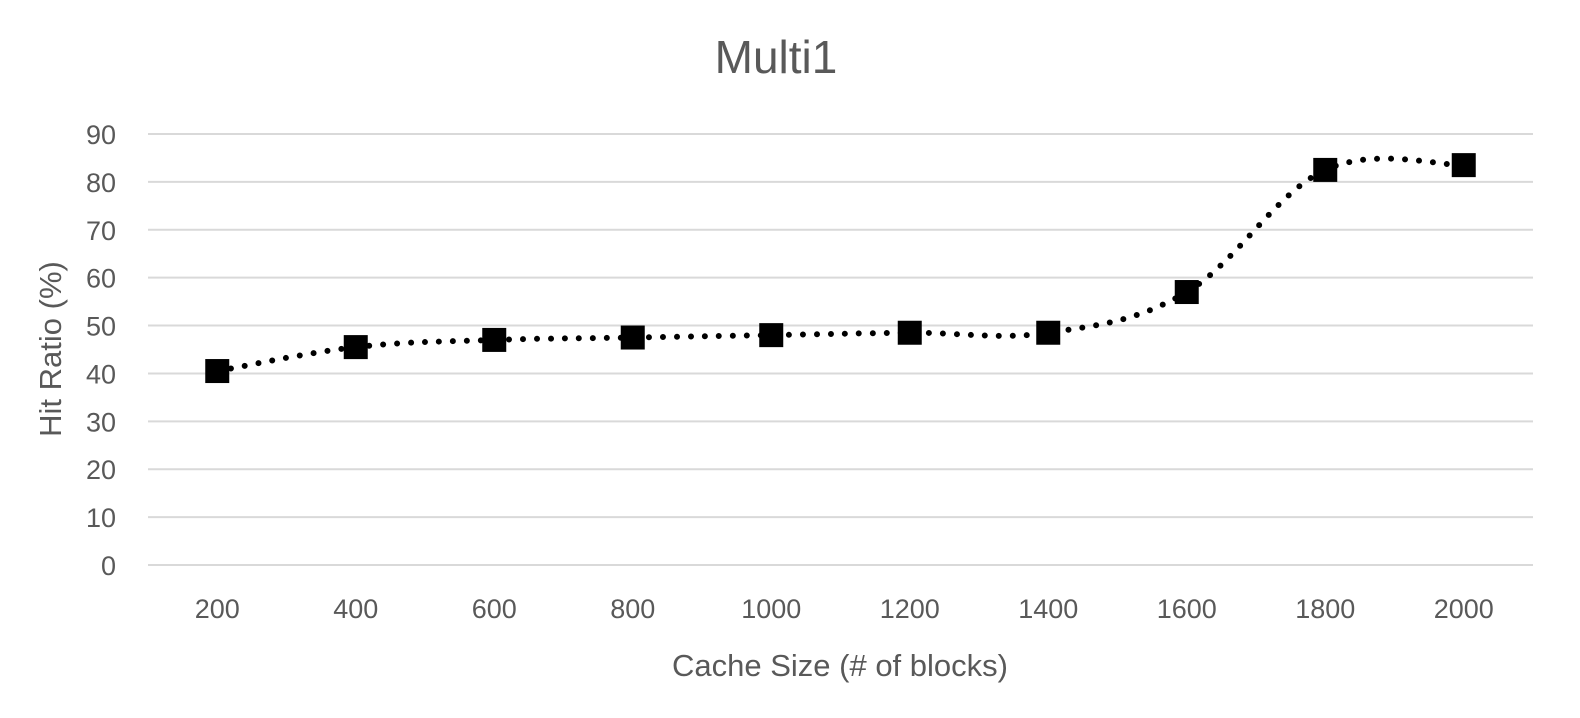  What do you see at coordinates (217, 609) in the screenshot?
I see `x-tick-label: 200` at bounding box center [217, 609].